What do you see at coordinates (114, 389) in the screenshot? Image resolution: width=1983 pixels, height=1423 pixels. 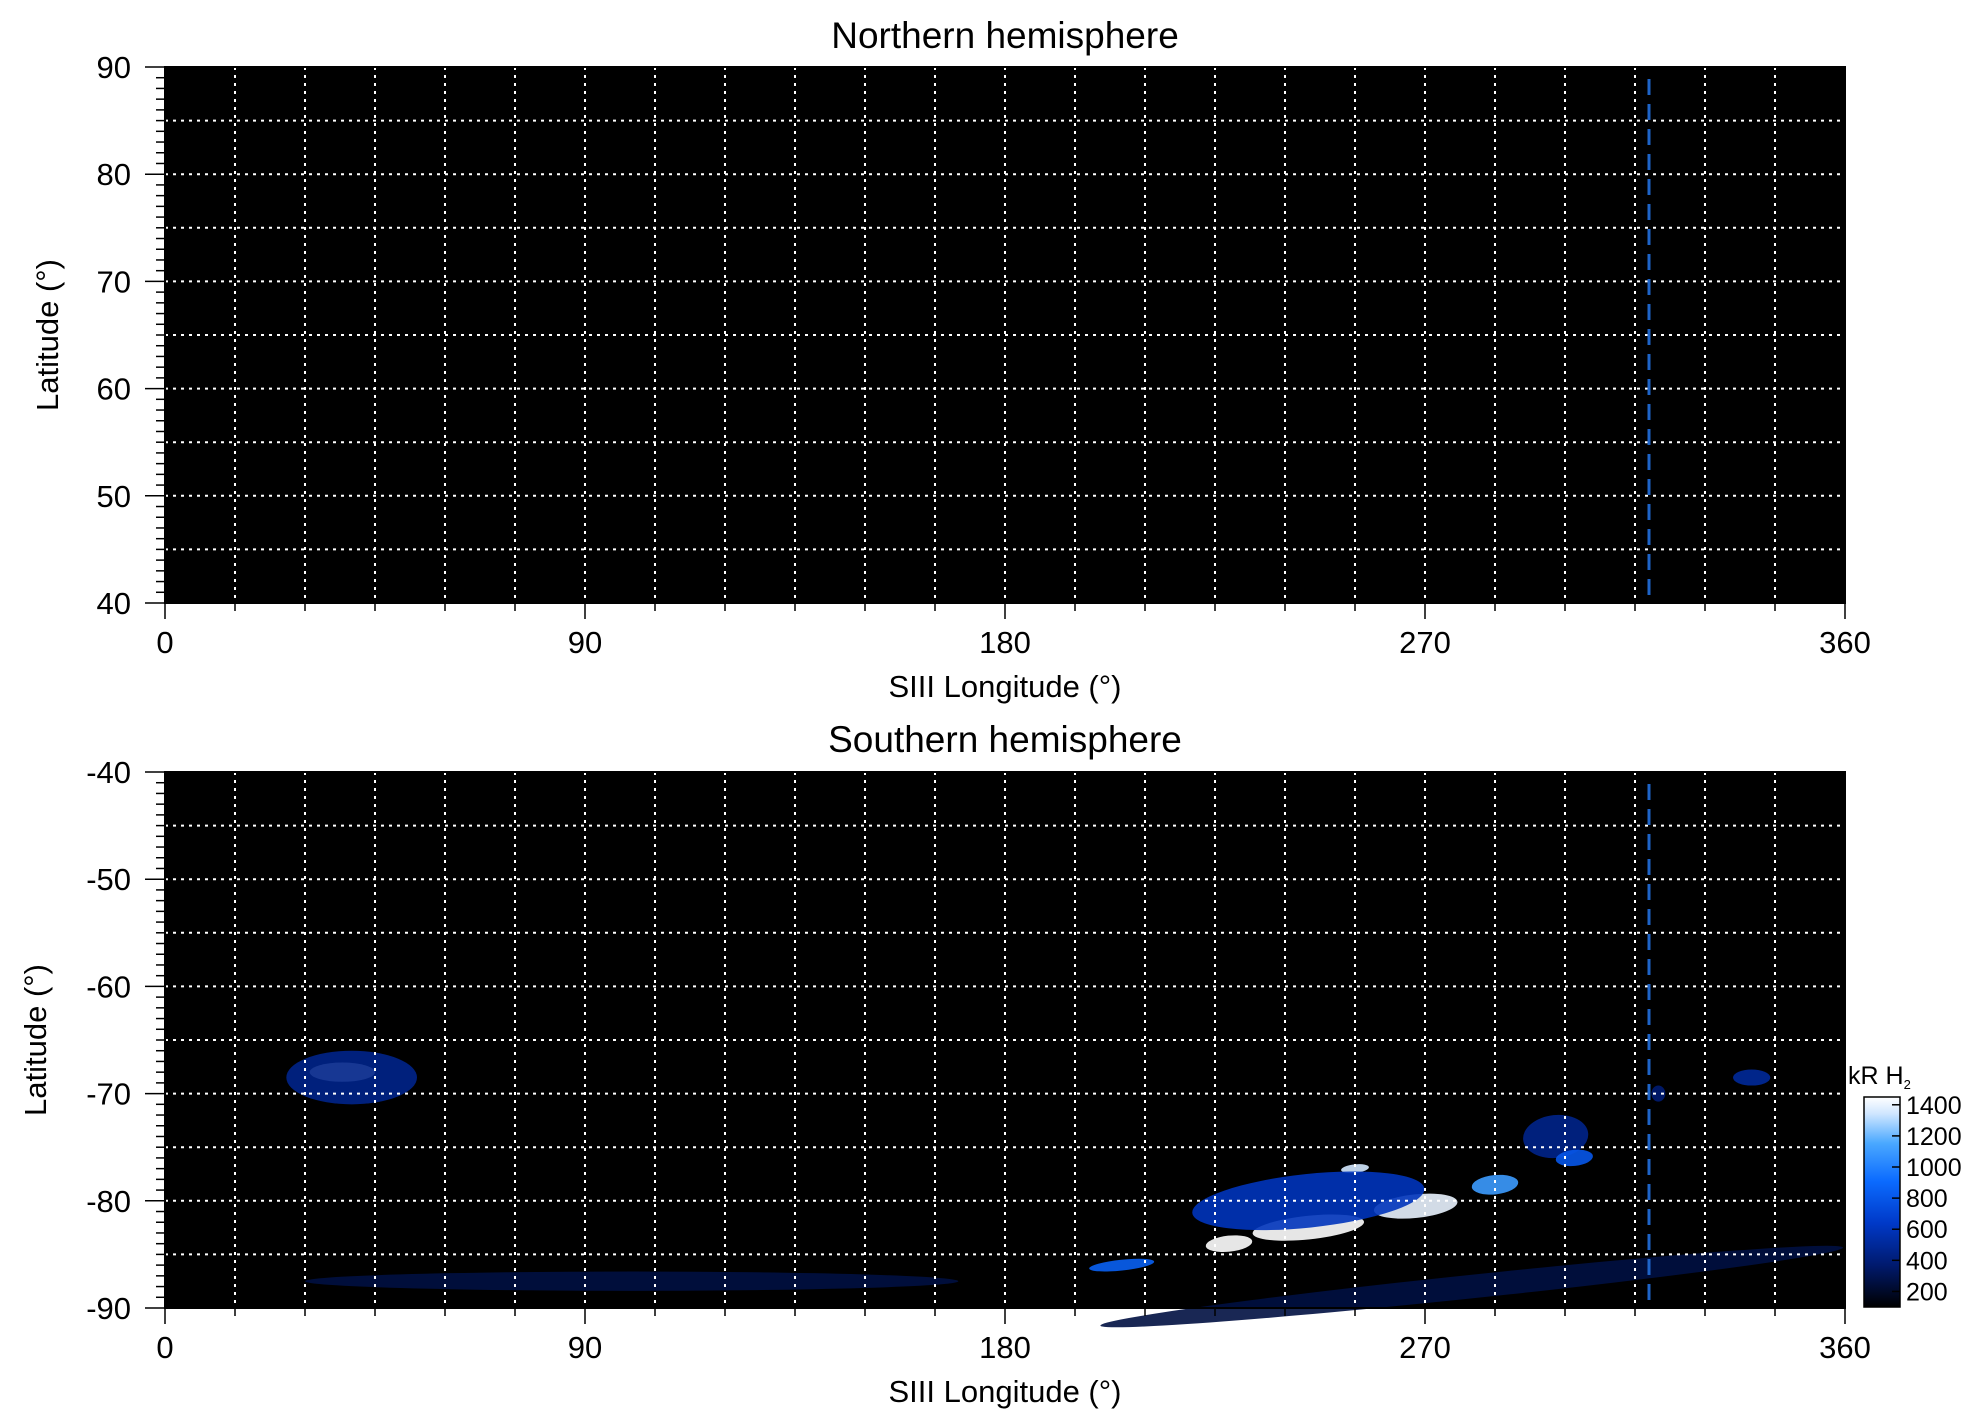 I see `y-tick-label: 60` at bounding box center [114, 389].